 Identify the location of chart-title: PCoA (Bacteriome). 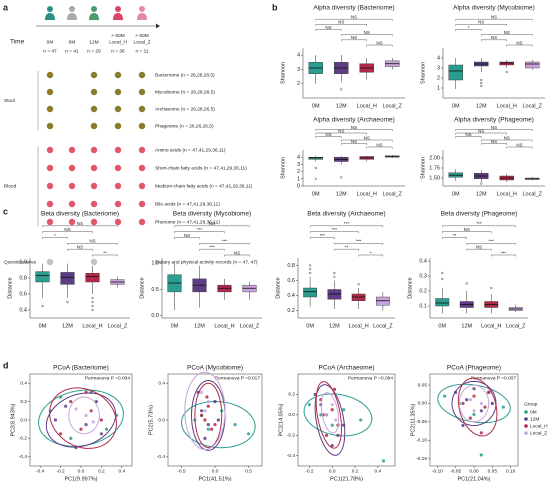
(81, 368).